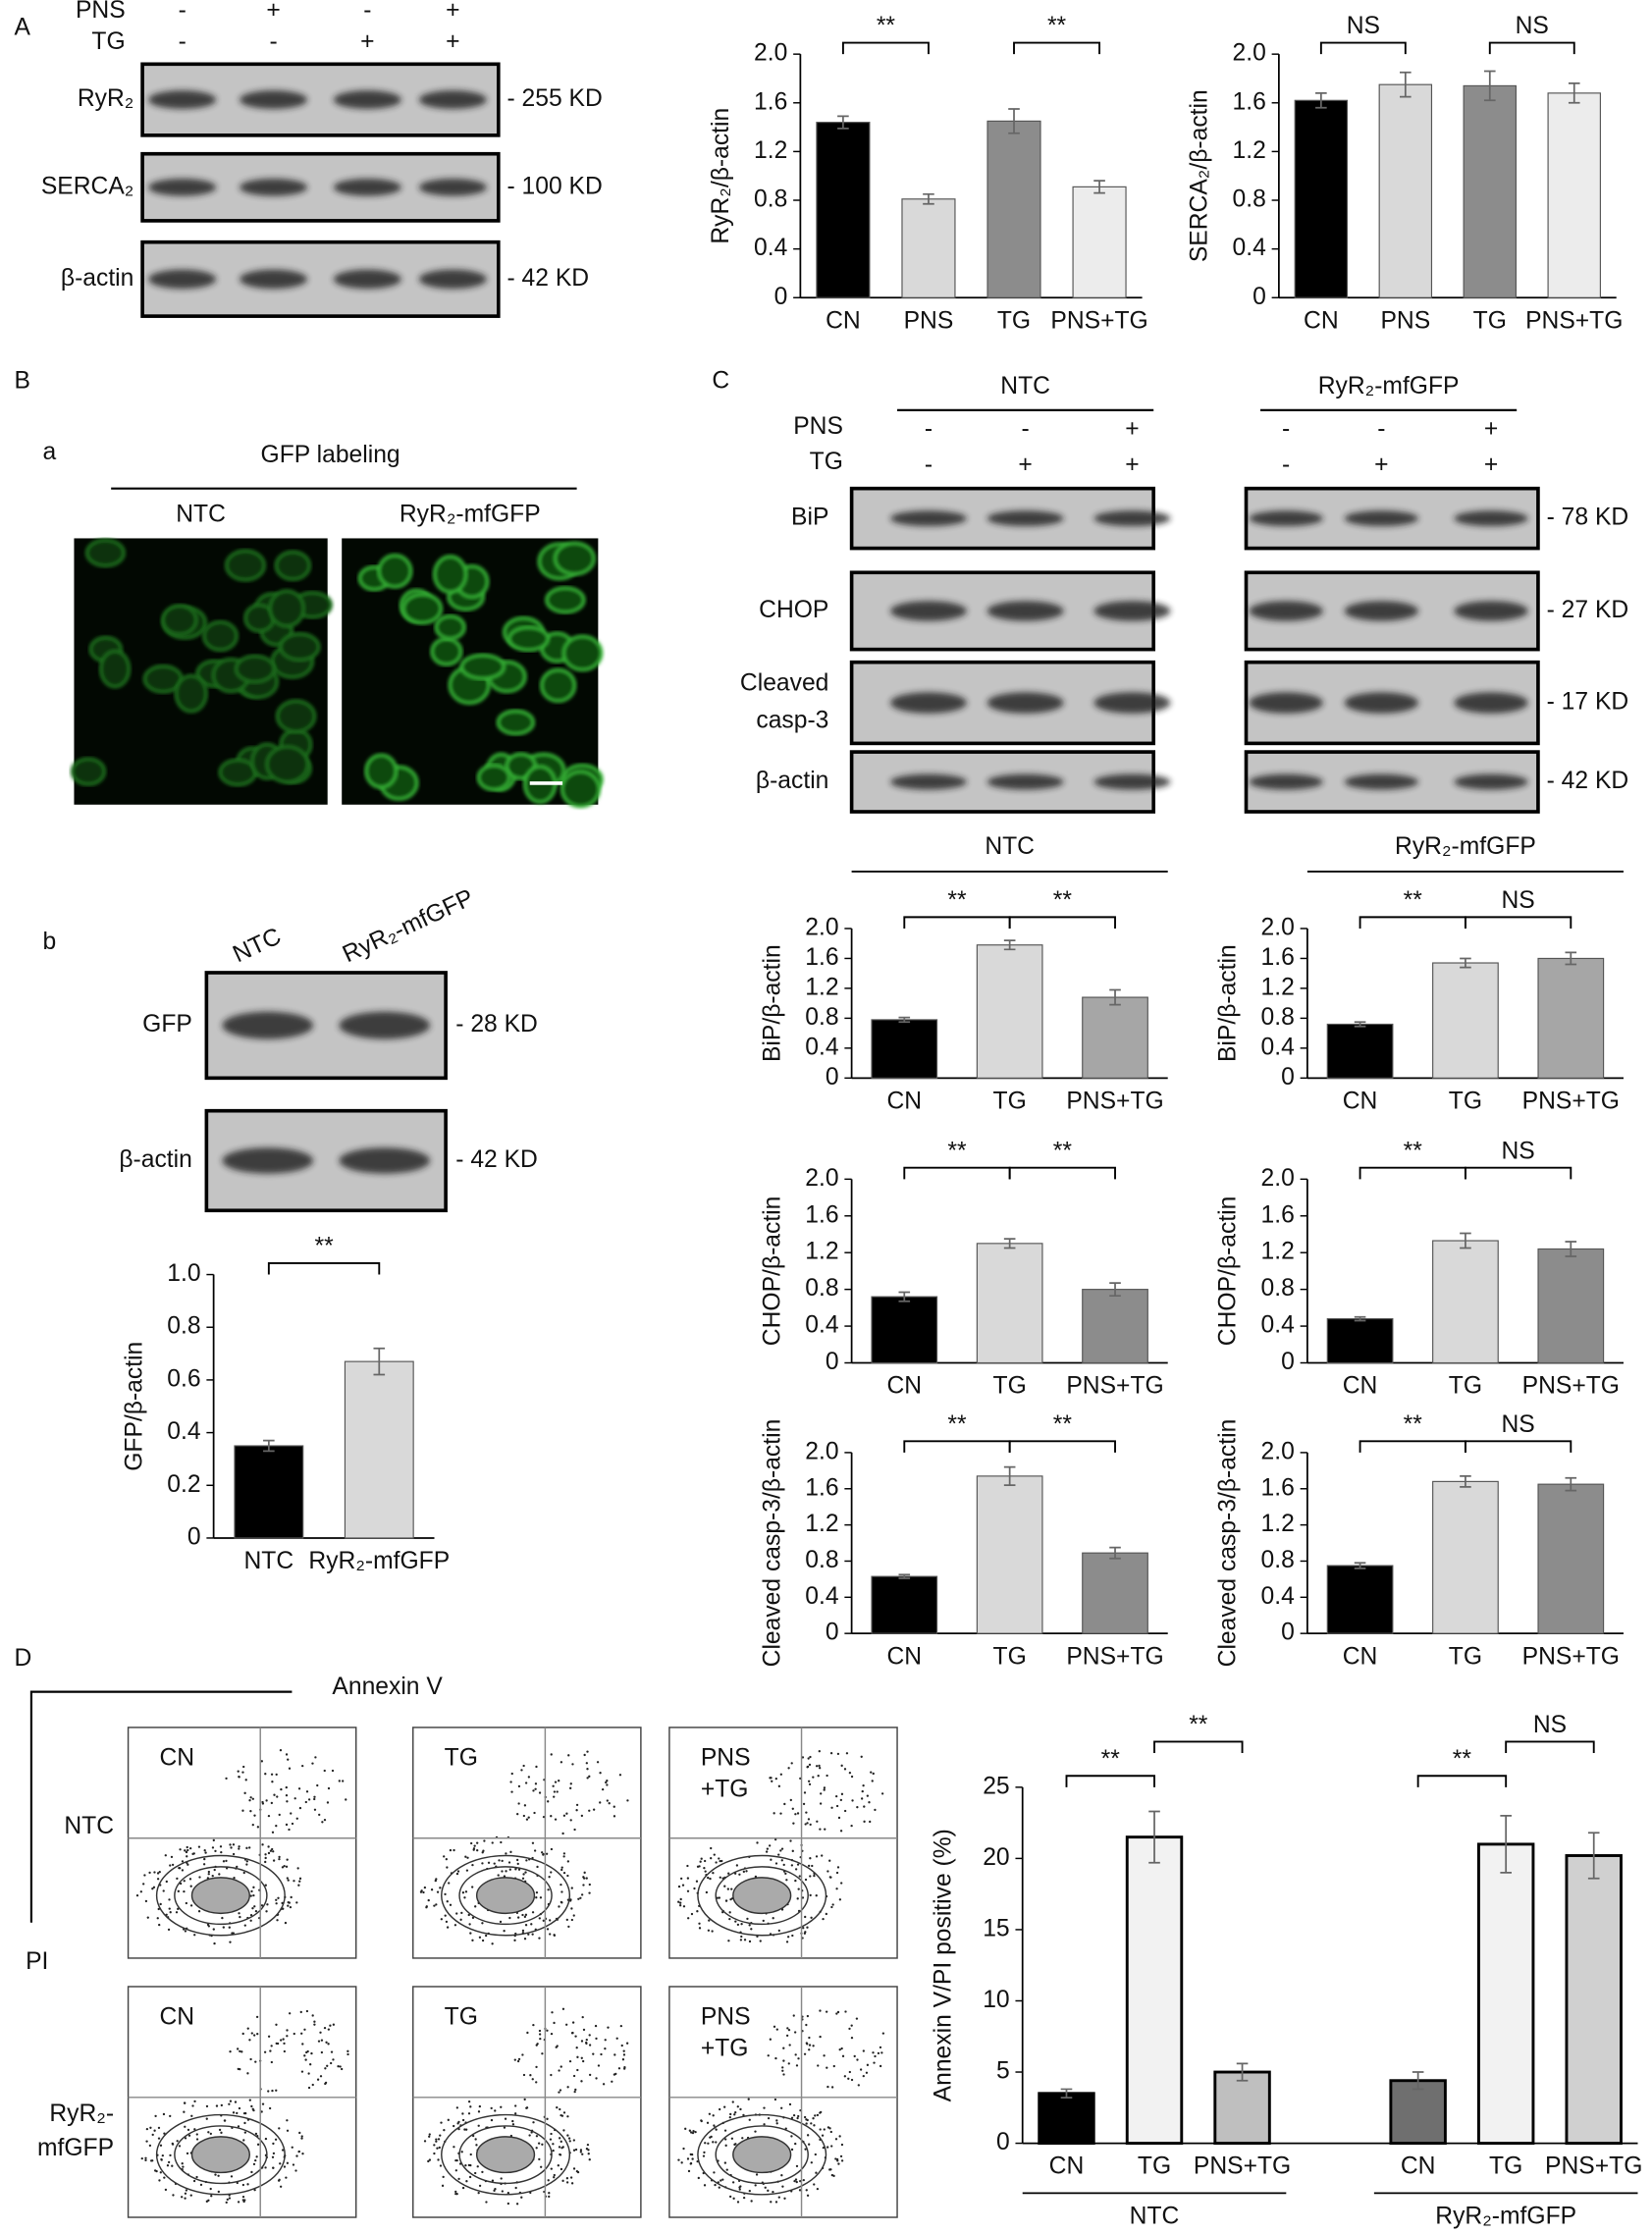  What do you see at coordinates (182, 100) in the screenshot?
I see `blot-band` at bounding box center [182, 100].